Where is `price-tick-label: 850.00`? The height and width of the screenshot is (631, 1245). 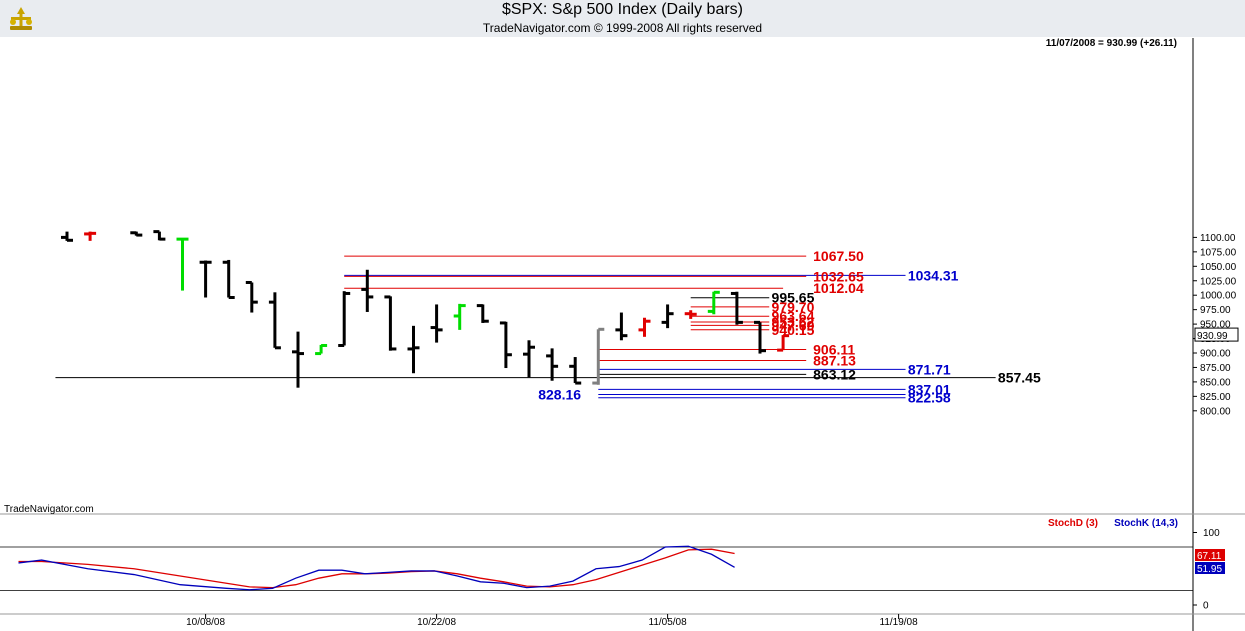 price-tick-label: 850.00 is located at coordinates (1215, 382).